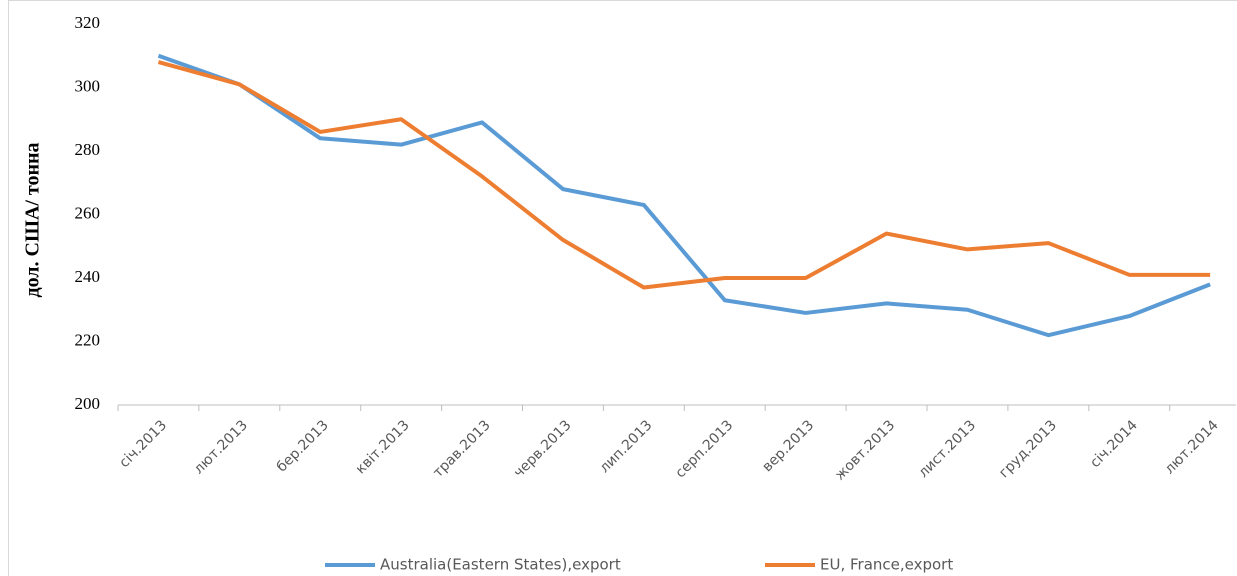  I want to click on y-tick-label: 280, so click(88, 149).